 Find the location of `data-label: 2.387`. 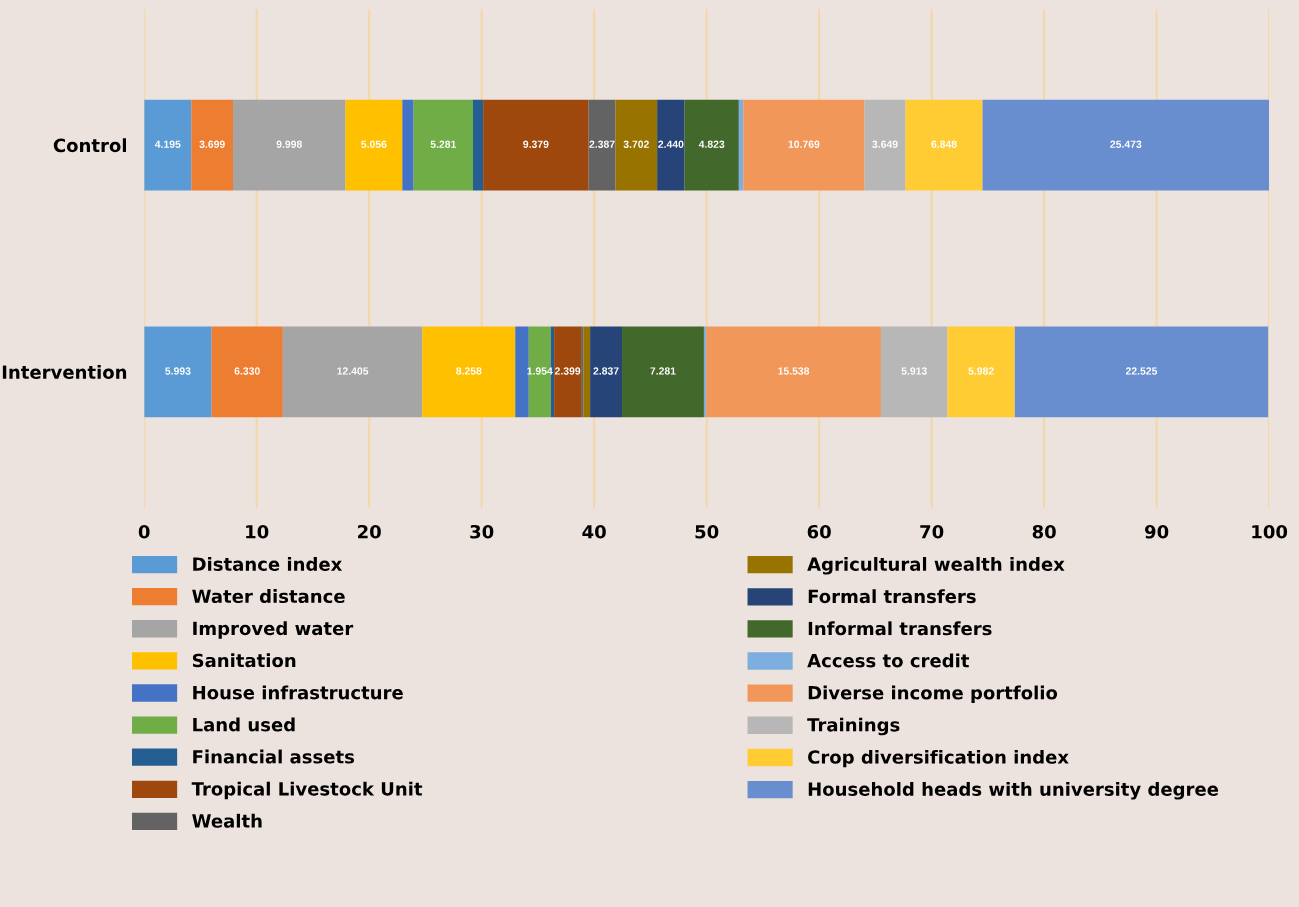

data-label: 2.387 is located at coordinates (602, 144).